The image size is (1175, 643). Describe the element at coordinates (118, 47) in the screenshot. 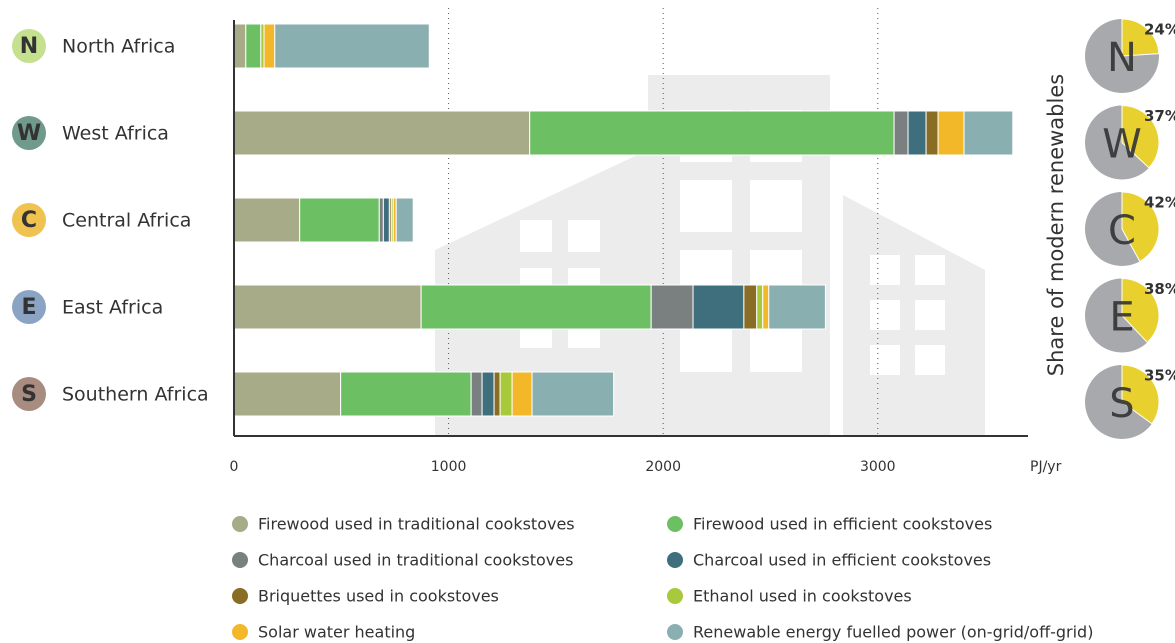

I see `y-tick-label: North Africa` at that location.